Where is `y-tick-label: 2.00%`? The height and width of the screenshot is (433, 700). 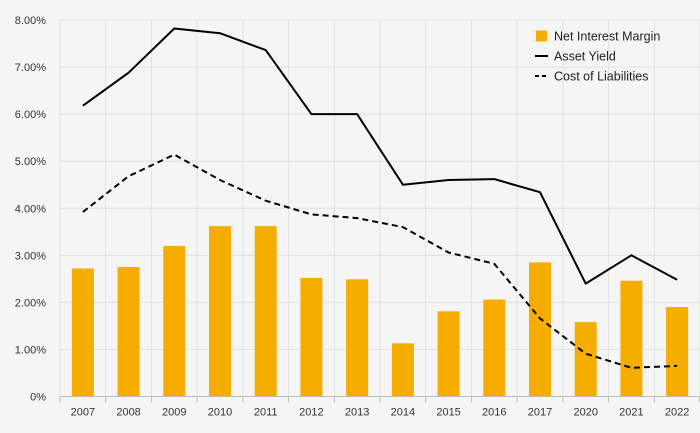 y-tick-label: 2.00% is located at coordinates (30, 303).